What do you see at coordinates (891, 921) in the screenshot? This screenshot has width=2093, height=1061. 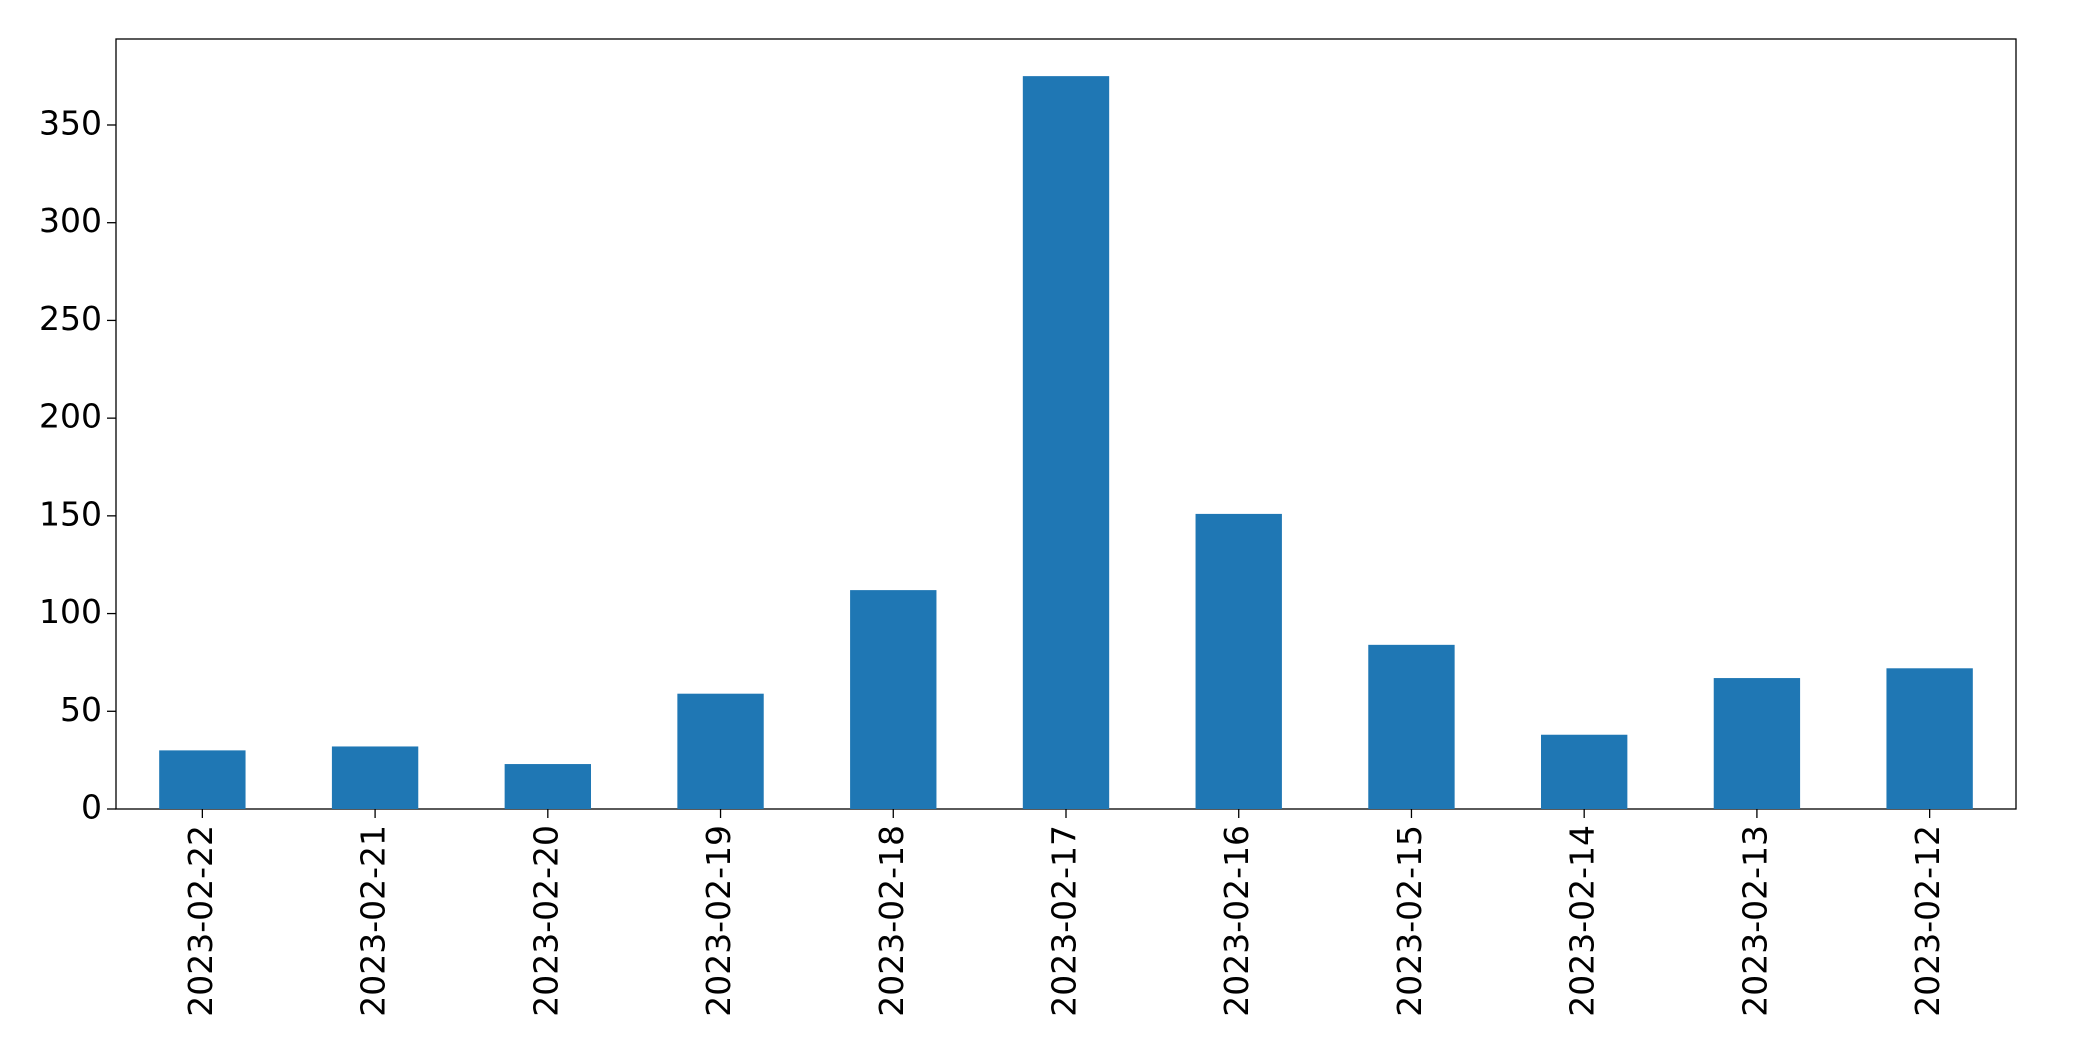 I see `x-tick-label: 2023-02-18` at bounding box center [891, 921].